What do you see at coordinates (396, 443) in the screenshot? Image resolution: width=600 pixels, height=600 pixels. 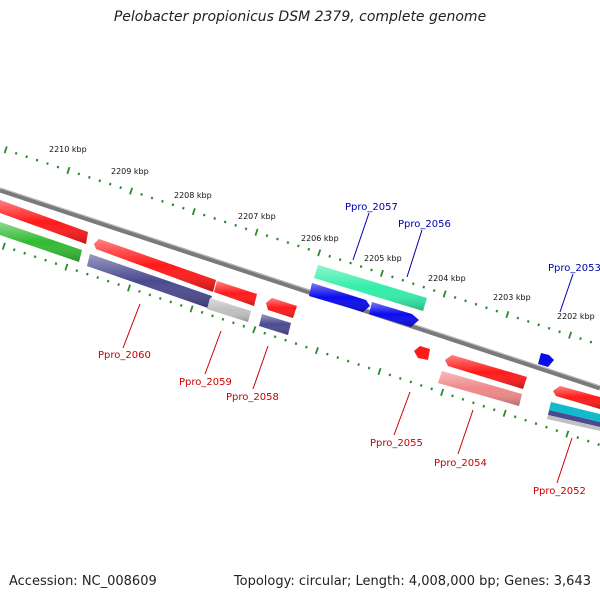 I see `gene-label: Ppro_2055` at bounding box center [396, 443].